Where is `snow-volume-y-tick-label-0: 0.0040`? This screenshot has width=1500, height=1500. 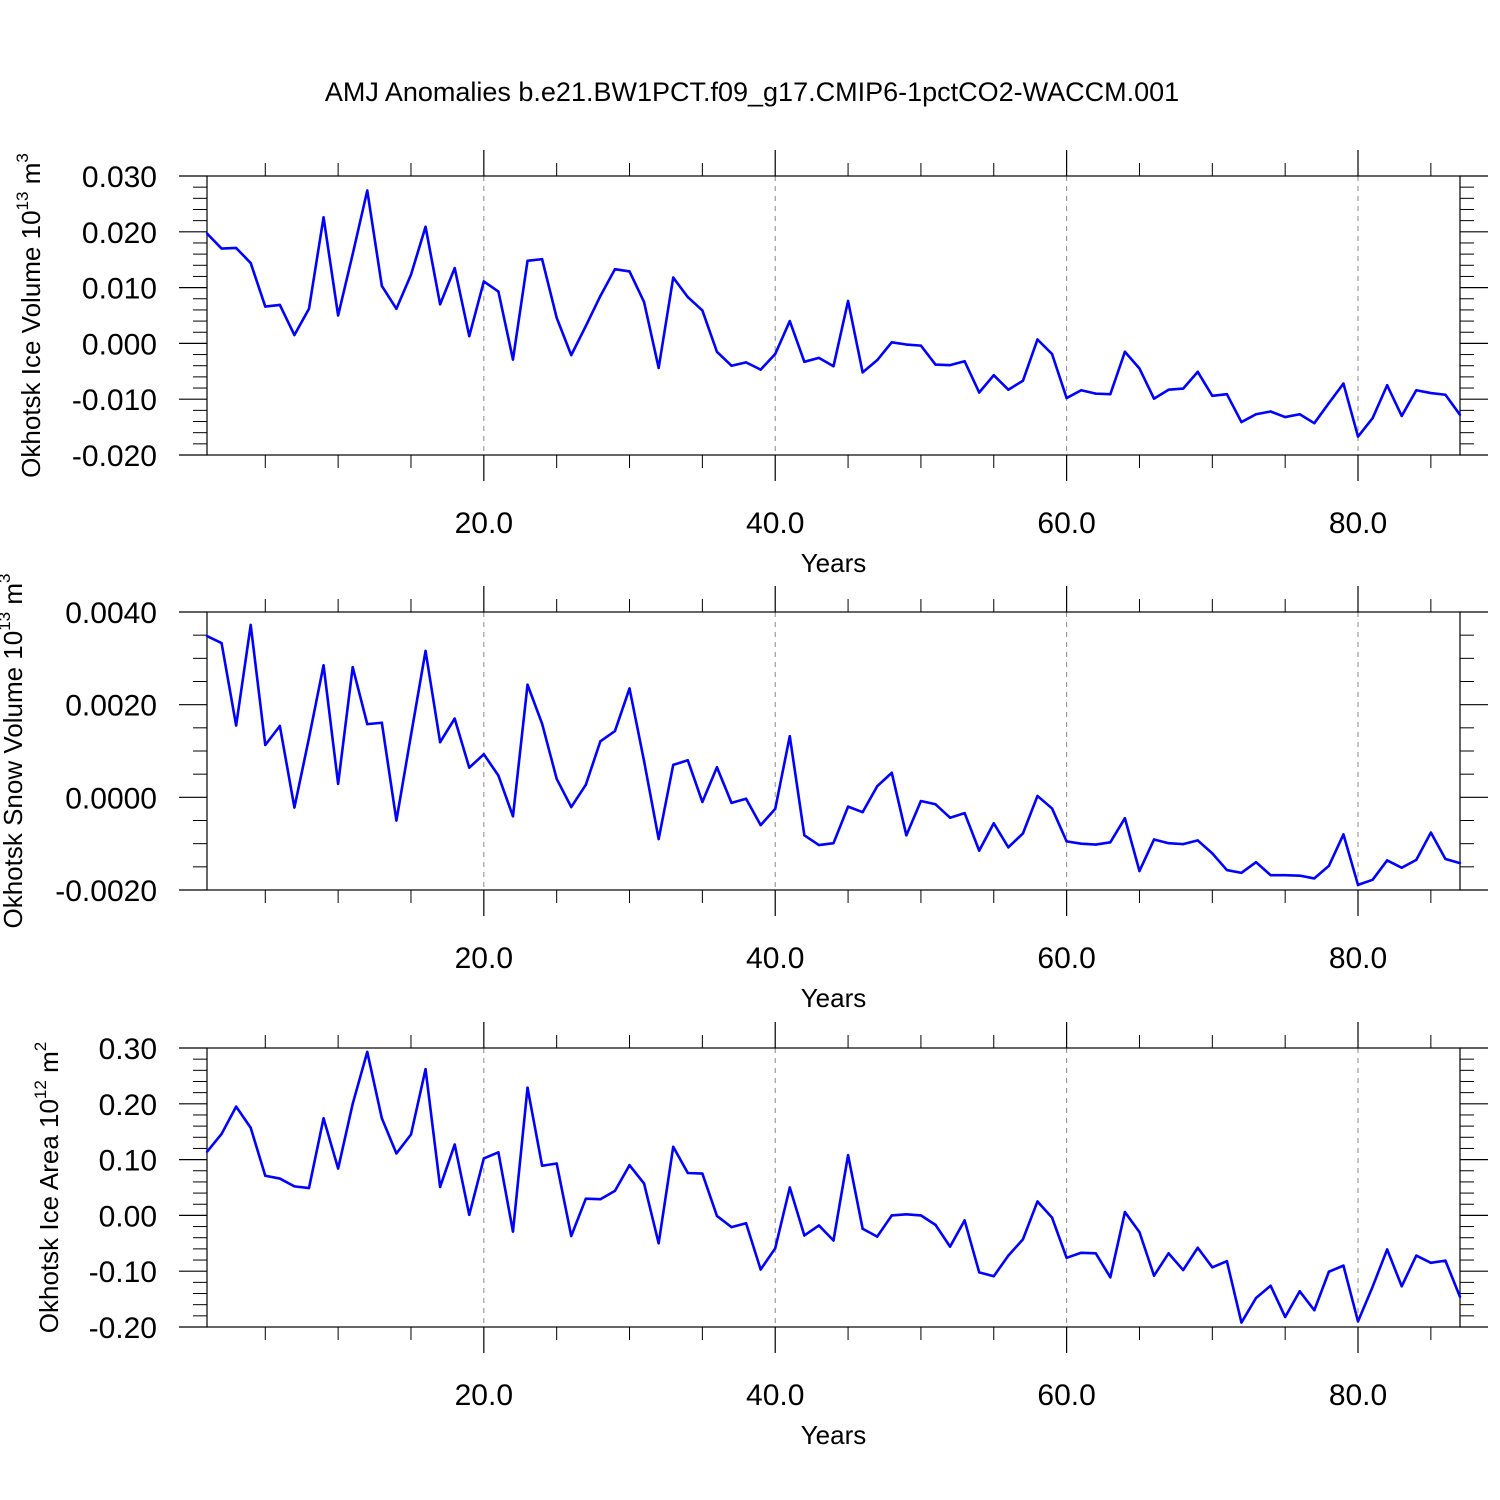
snow-volume-y-tick-label-0: 0.0040 is located at coordinates (111, 613).